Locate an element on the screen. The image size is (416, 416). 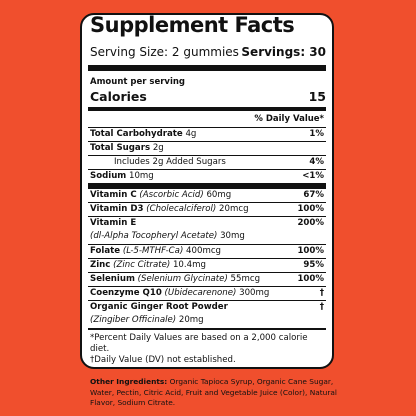
nutrient-name: Organic Ginger Root Powder is located at coordinates (159, 307).